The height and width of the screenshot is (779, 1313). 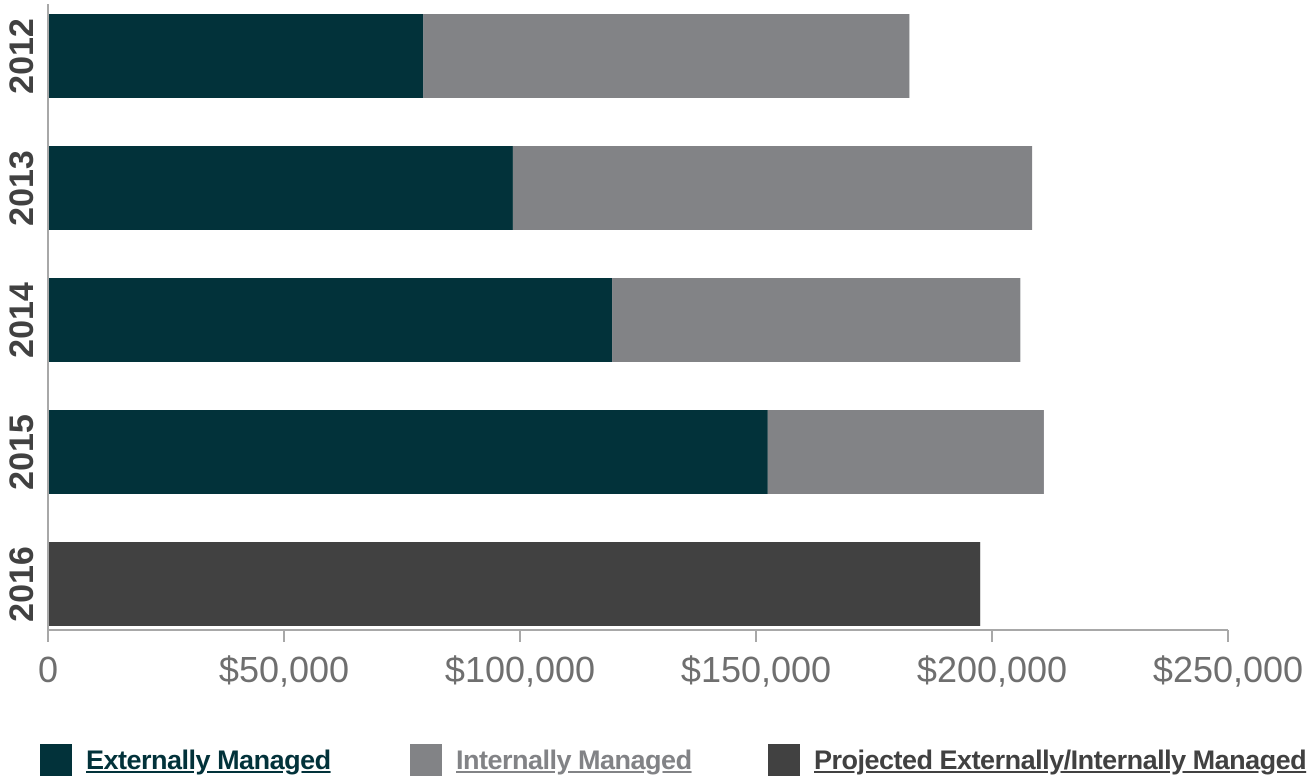 I want to click on legend-label-externally-managed: Externally Managed, so click(x=208, y=759).